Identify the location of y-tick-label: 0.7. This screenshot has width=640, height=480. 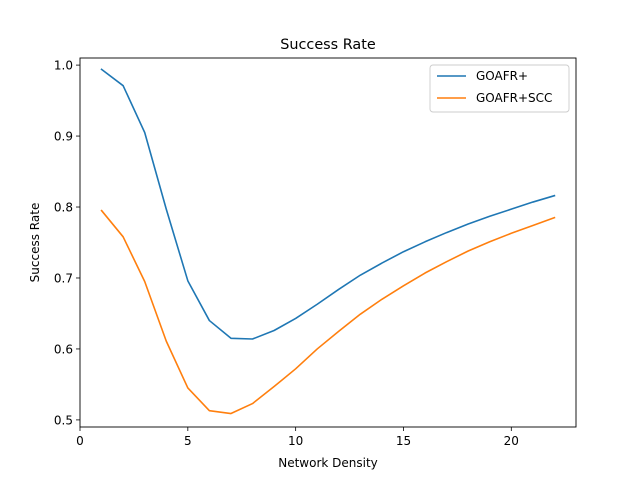
(63, 278).